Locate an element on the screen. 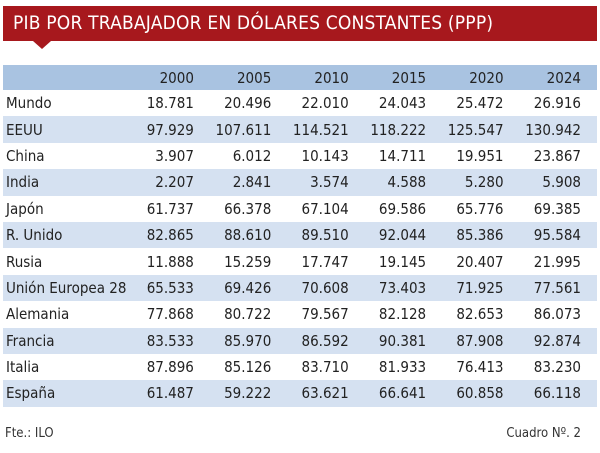 The width and height of the screenshot is (600, 453). table-row: India 2.207 2.841 3.574 4.588 5.280 5.908 is located at coordinates (300, 182).